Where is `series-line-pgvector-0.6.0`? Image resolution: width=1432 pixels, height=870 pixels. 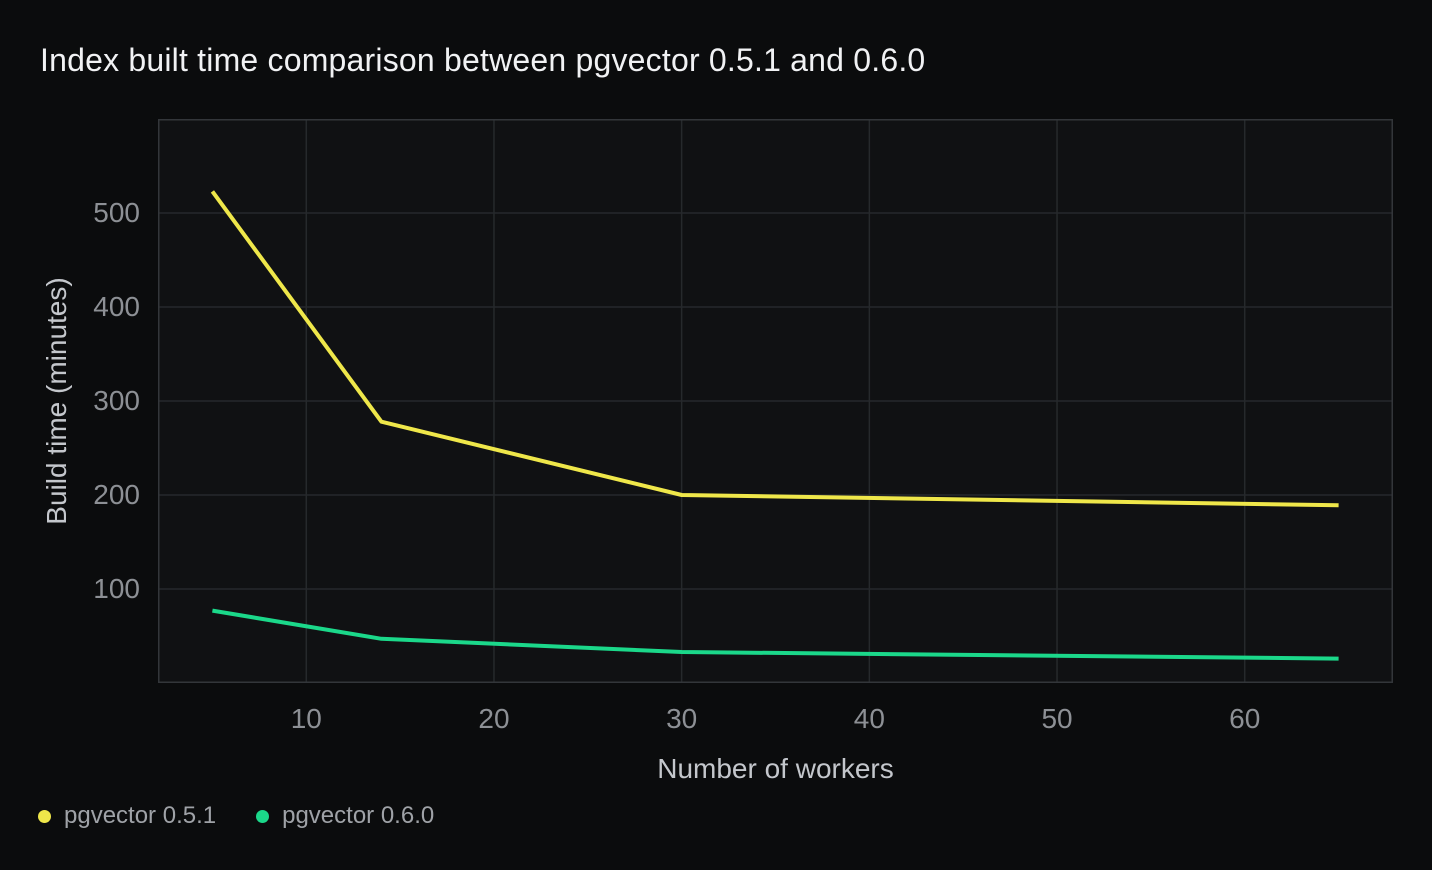 series-line-pgvector-0.6.0 is located at coordinates (775, 634).